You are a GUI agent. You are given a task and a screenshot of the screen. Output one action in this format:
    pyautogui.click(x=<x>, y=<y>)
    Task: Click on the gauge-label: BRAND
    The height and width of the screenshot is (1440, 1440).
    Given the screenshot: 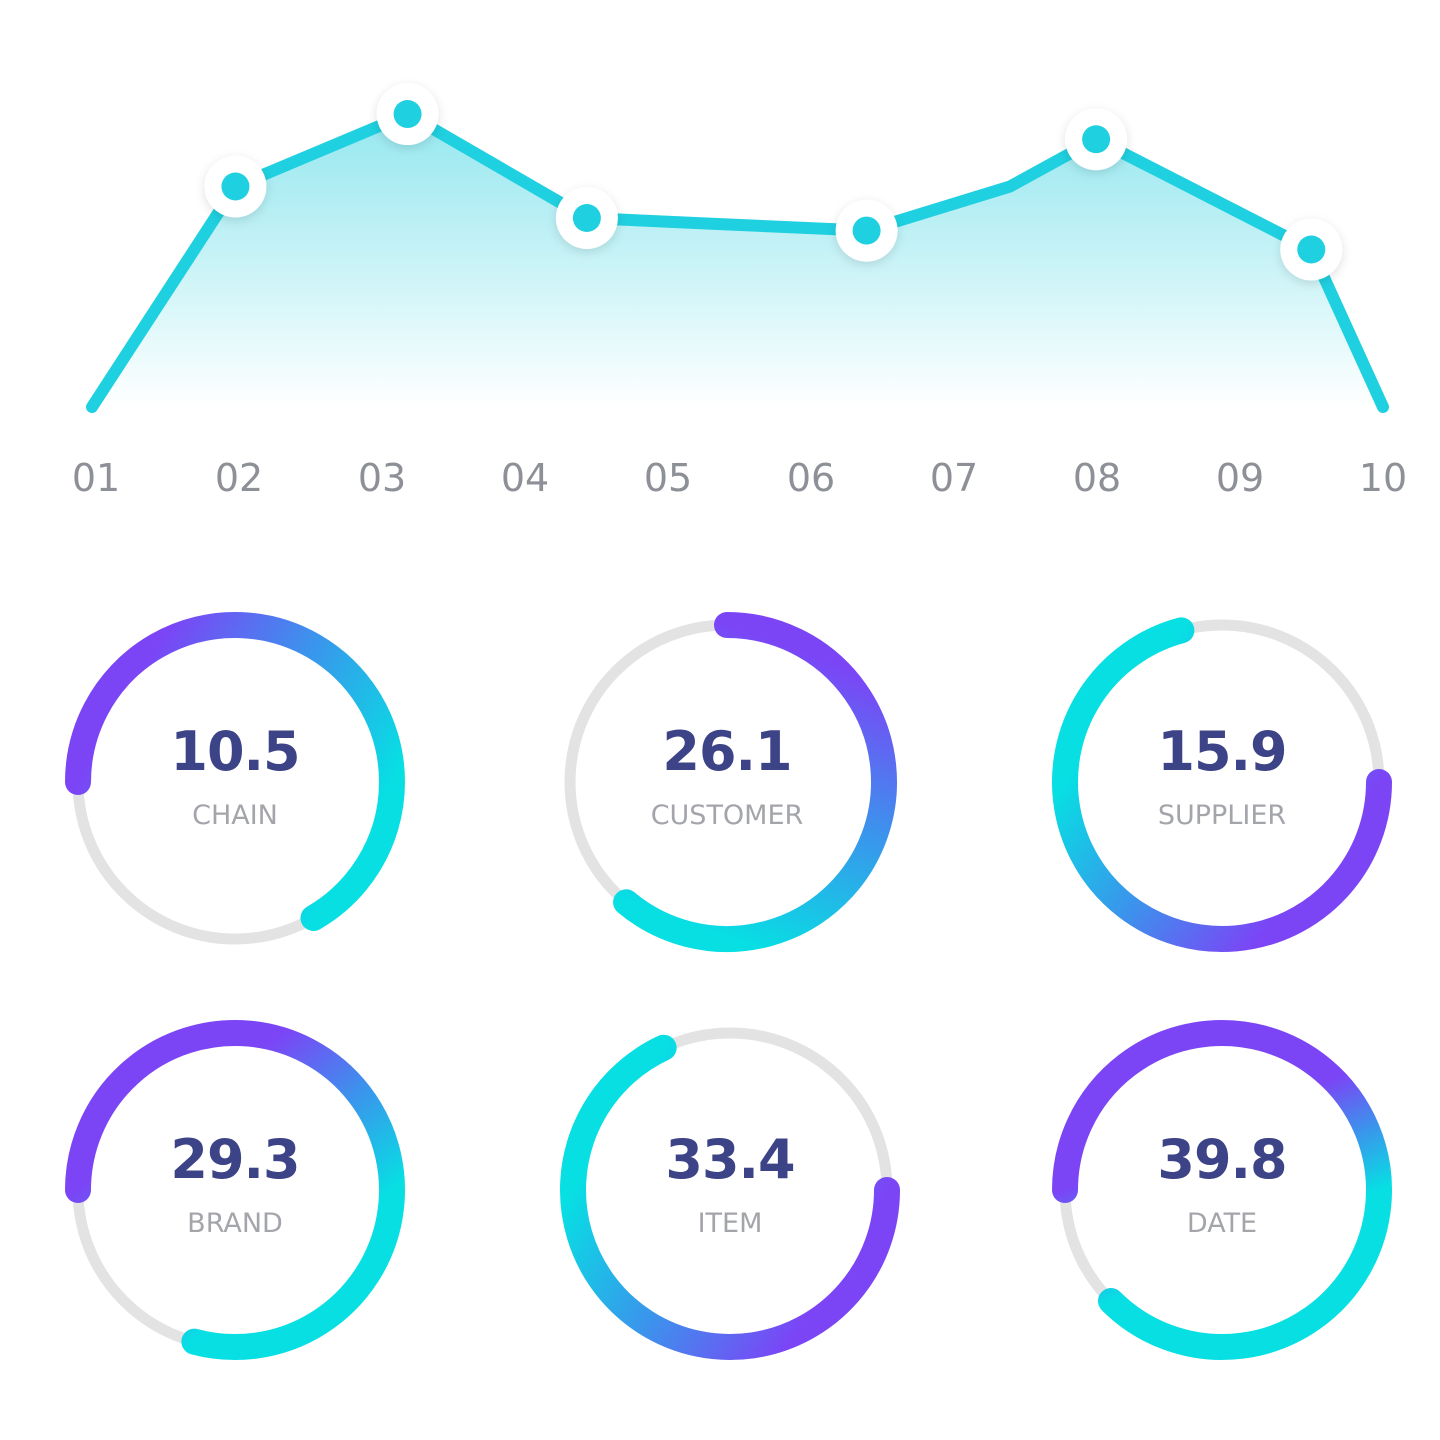 What is the action you would take?
    pyautogui.click(x=235, y=1223)
    